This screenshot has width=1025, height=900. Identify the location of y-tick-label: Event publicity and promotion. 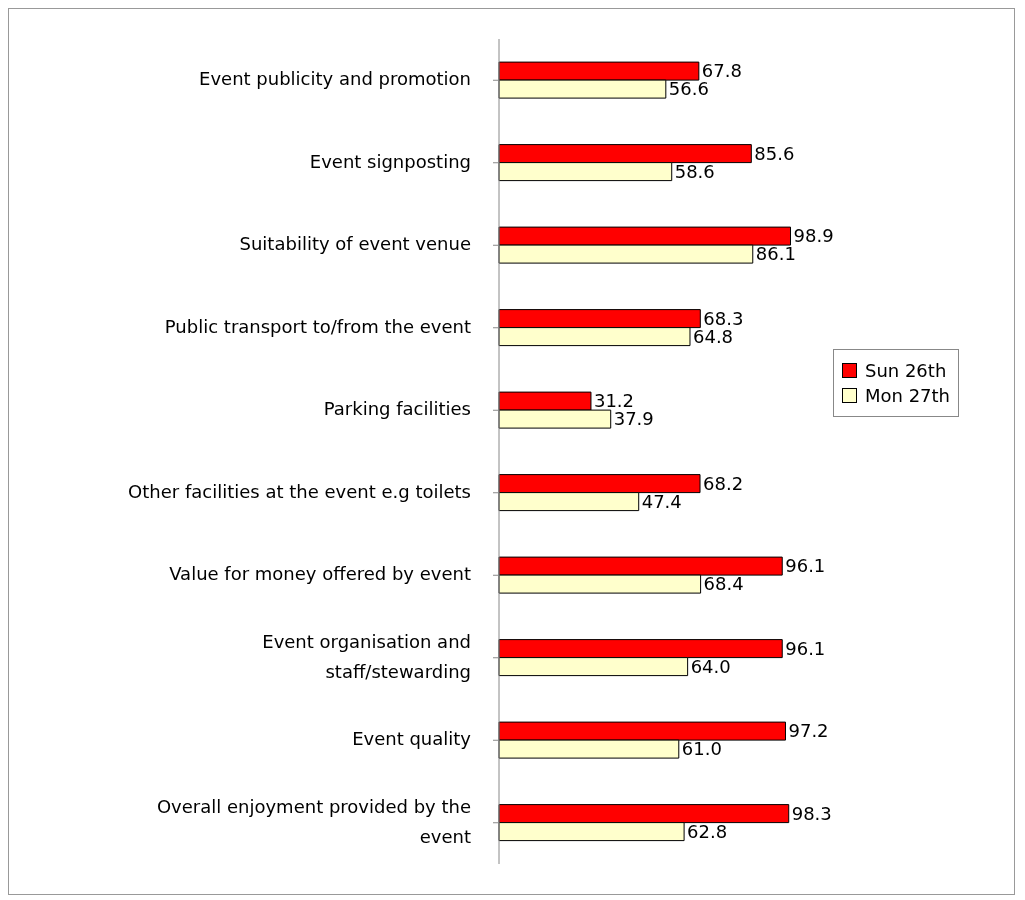
(335, 79).